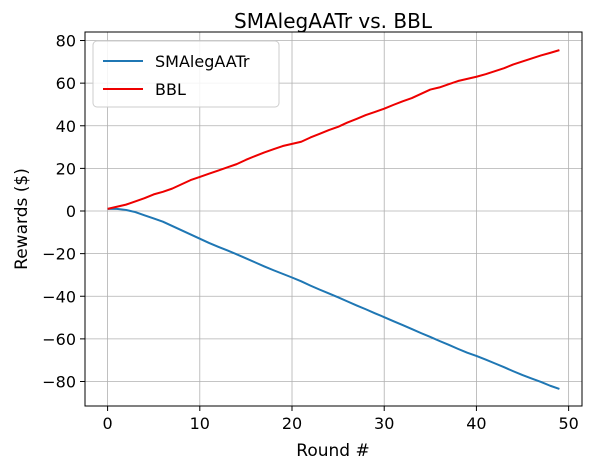 The width and height of the screenshot is (591, 469). I want to click on x-tick-label: 20, so click(292, 423).